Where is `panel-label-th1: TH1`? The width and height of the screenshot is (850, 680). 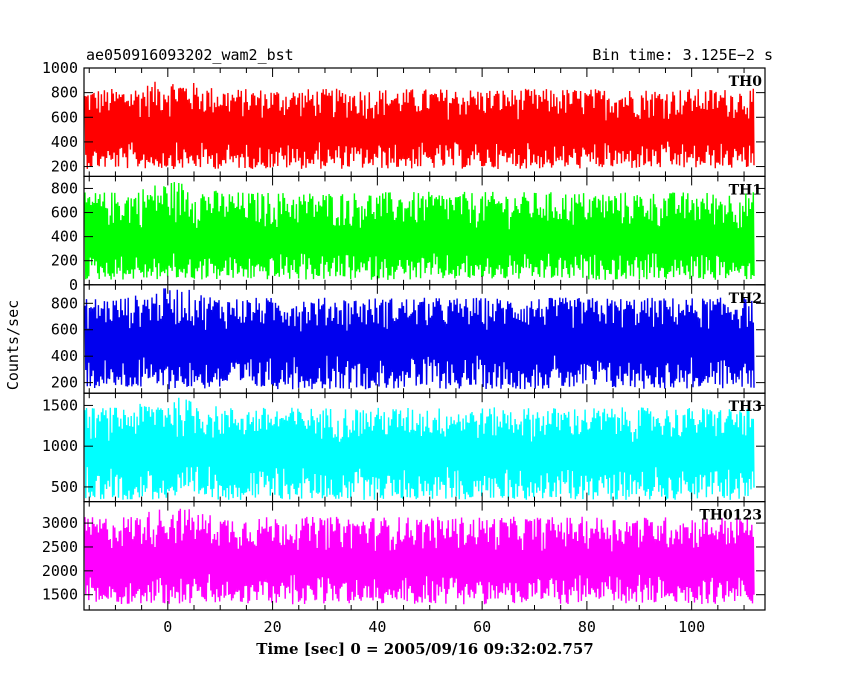 panel-label-th1: TH1 is located at coordinates (745, 190).